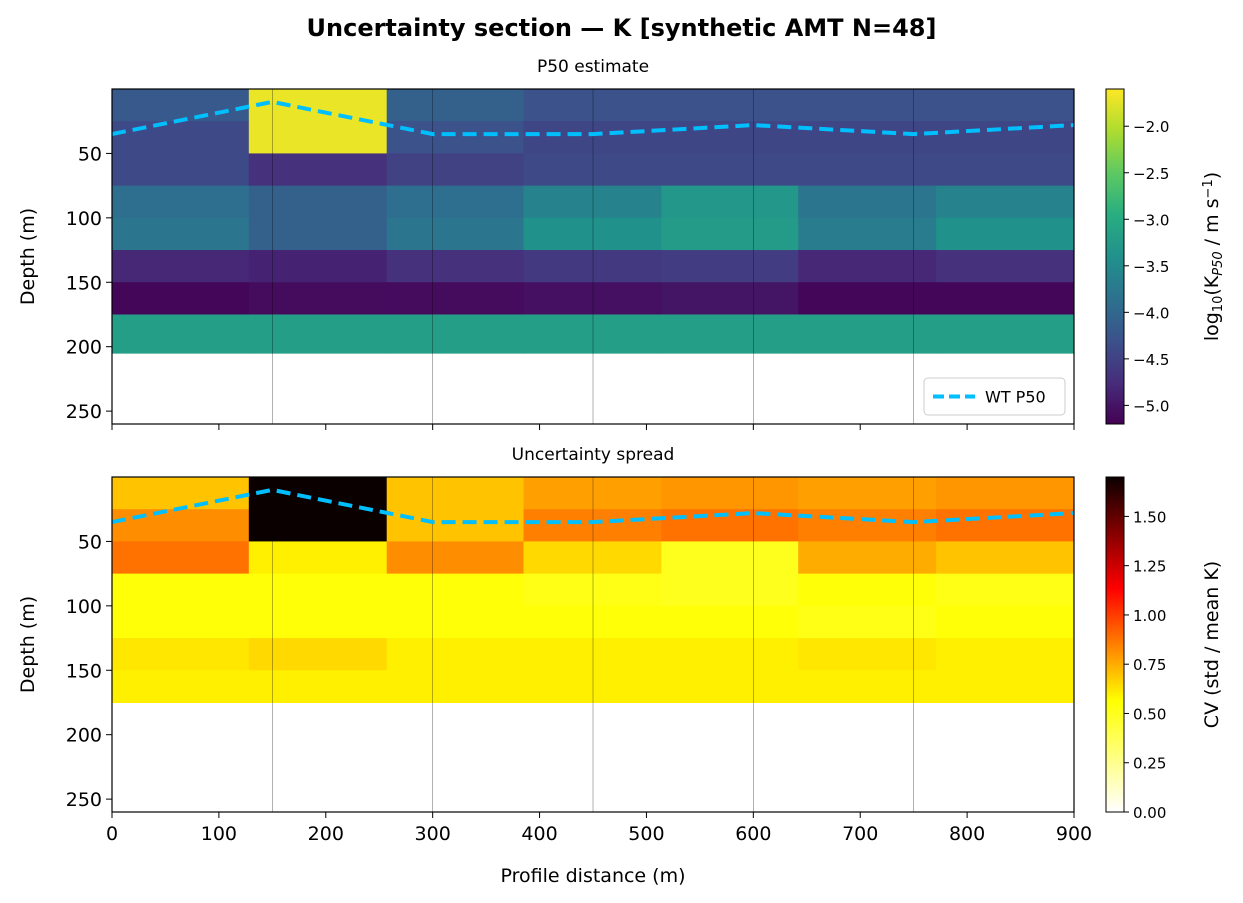 The image size is (1243, 903). Describe the element at coordinates (1218, 304) in the screenshot. I see `colorbar-label-part: 10` at that location.